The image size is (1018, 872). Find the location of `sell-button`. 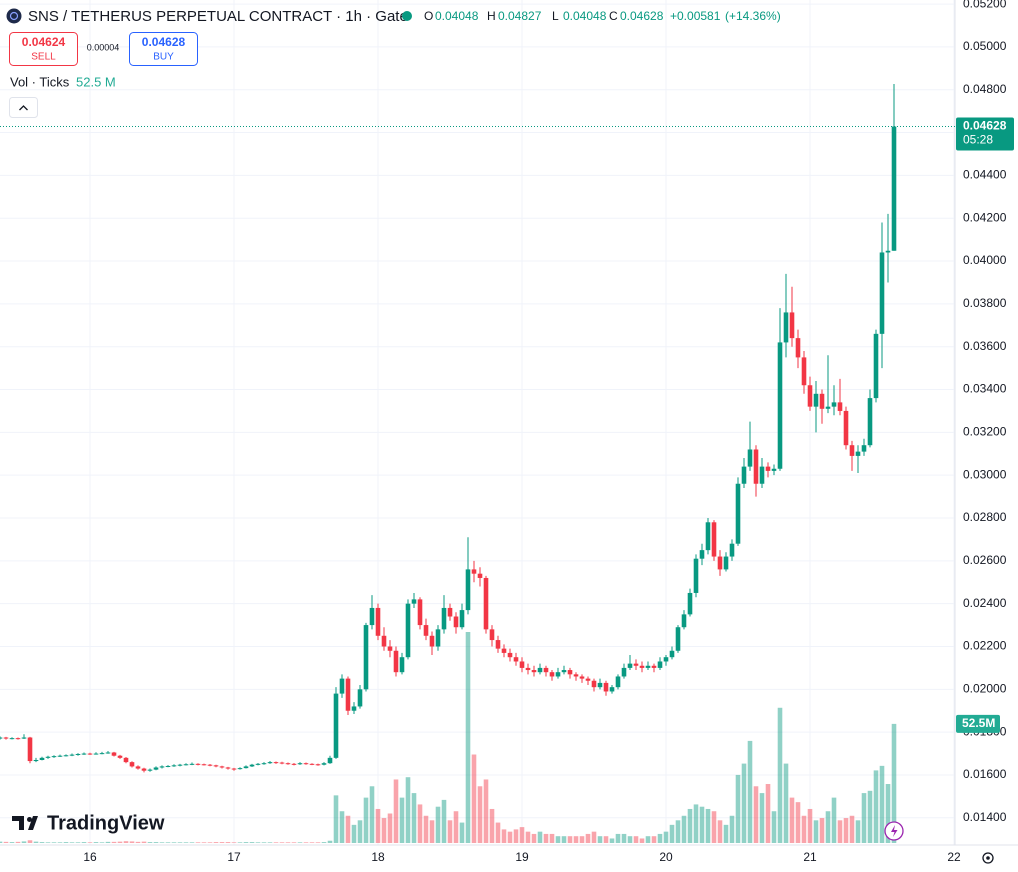

sell-button is located at coordinates (43, 49).